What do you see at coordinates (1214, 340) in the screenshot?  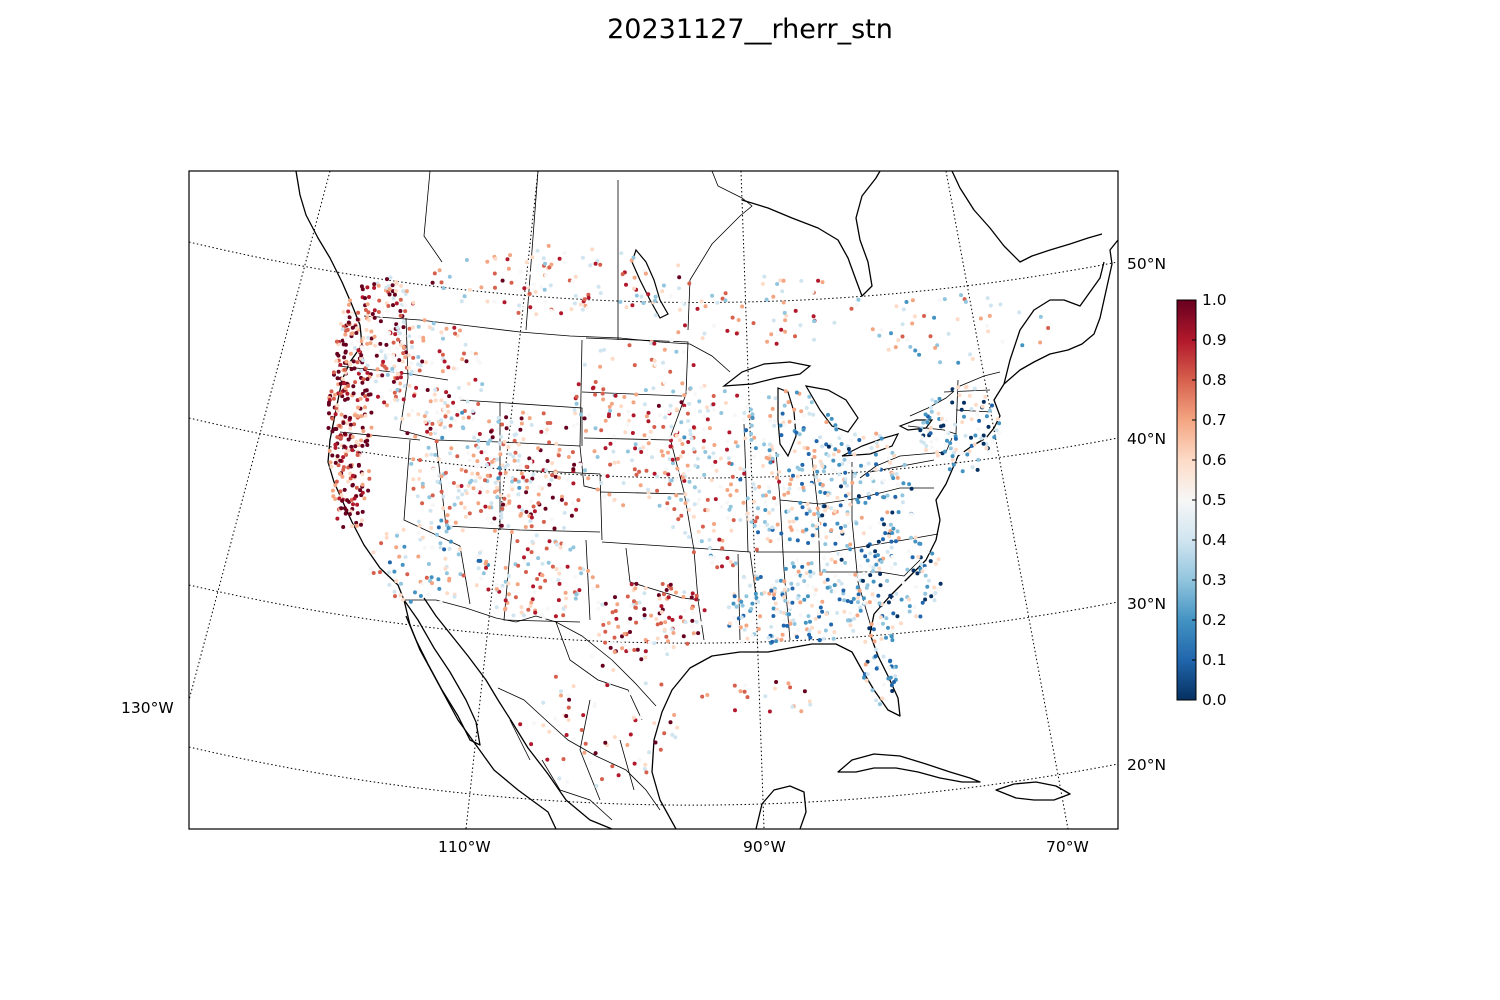 I see `colorbar-tick-label: 0.9` at bounding box center [1214, 340].